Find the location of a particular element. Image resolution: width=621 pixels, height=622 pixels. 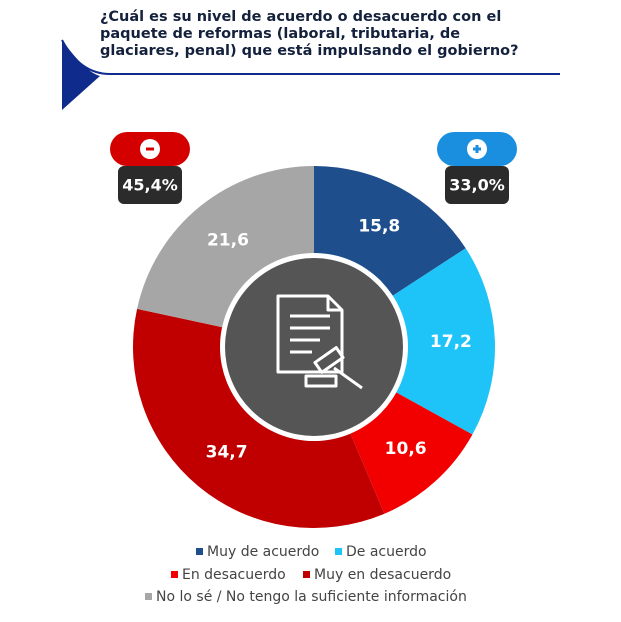

legend-label: En desacuerdo is located at coordinates (234, 575).